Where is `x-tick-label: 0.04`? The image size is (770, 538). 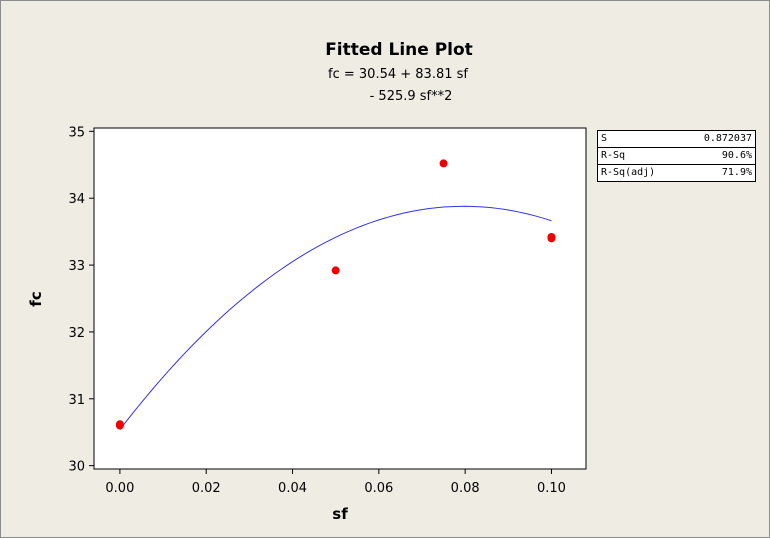
x-tick-label: 0.04 is located at coordinates (292, 488).